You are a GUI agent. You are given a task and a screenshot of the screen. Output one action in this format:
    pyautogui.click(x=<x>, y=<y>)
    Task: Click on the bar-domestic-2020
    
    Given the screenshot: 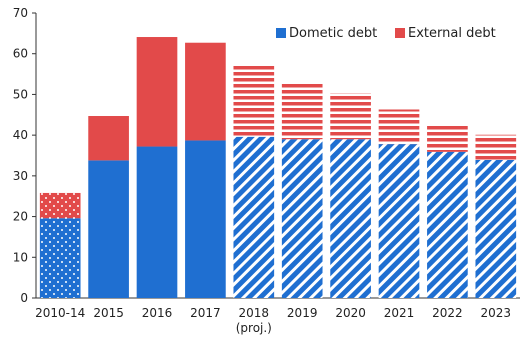 What is the action you would take?
    pyautogui.click(x=350, y=218)
    